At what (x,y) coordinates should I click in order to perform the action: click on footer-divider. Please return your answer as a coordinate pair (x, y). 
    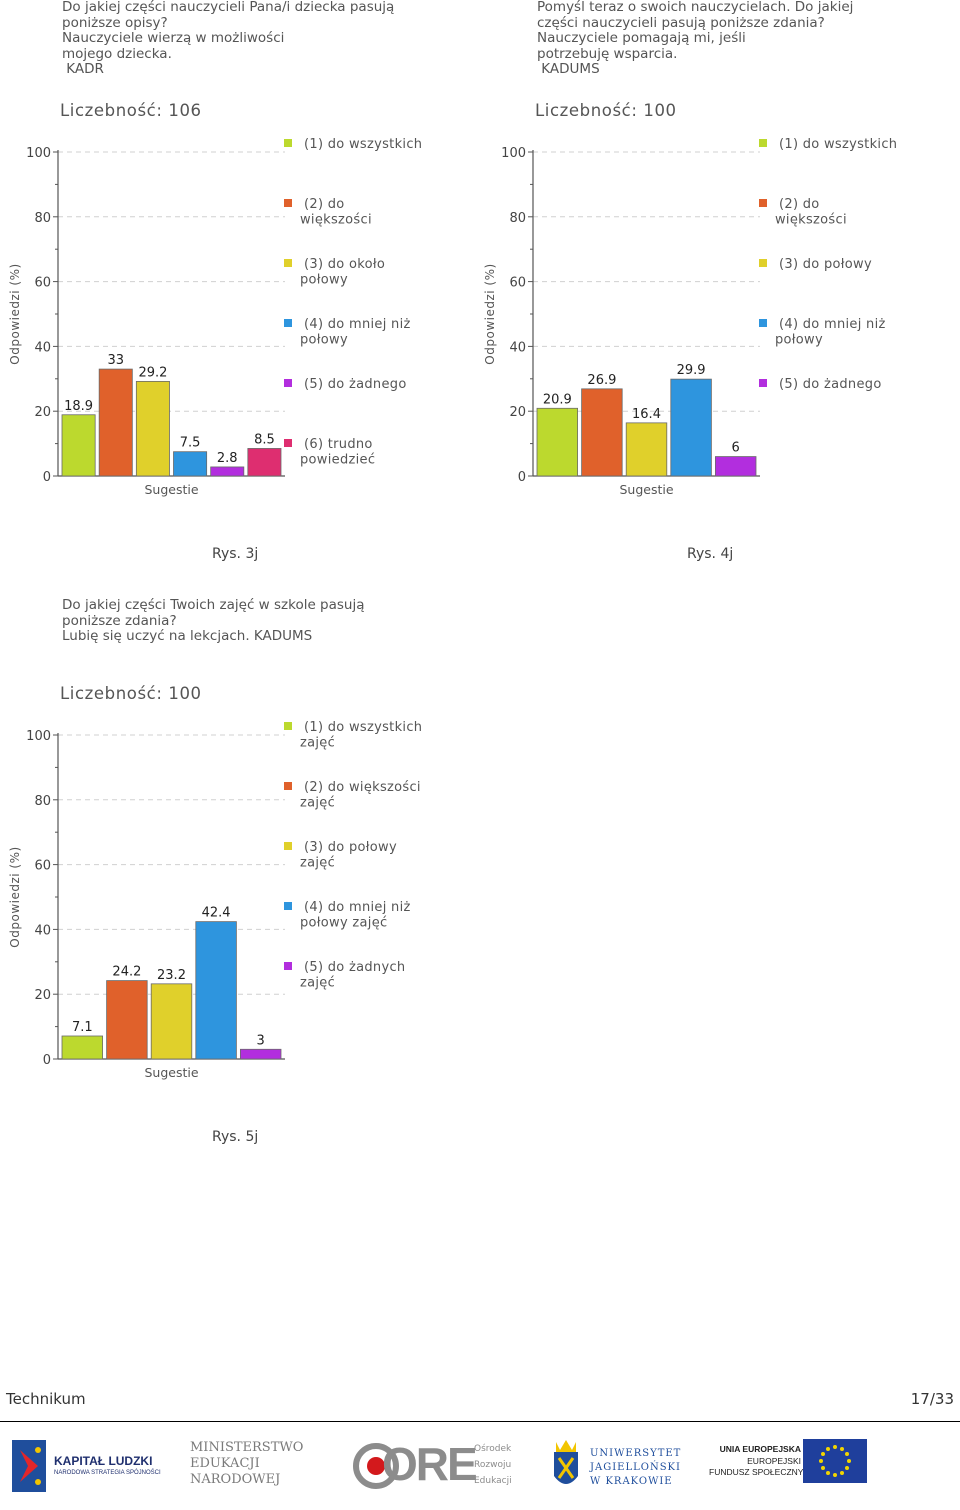
    Looking at the image, I should click on (480, 1421).